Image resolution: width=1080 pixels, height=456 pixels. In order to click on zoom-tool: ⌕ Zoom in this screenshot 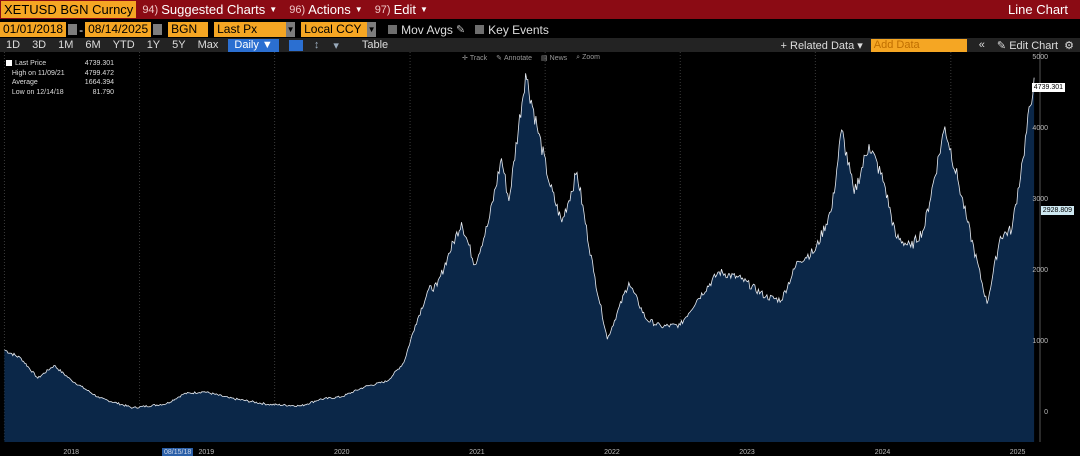, I will do `click(588, 58)`.